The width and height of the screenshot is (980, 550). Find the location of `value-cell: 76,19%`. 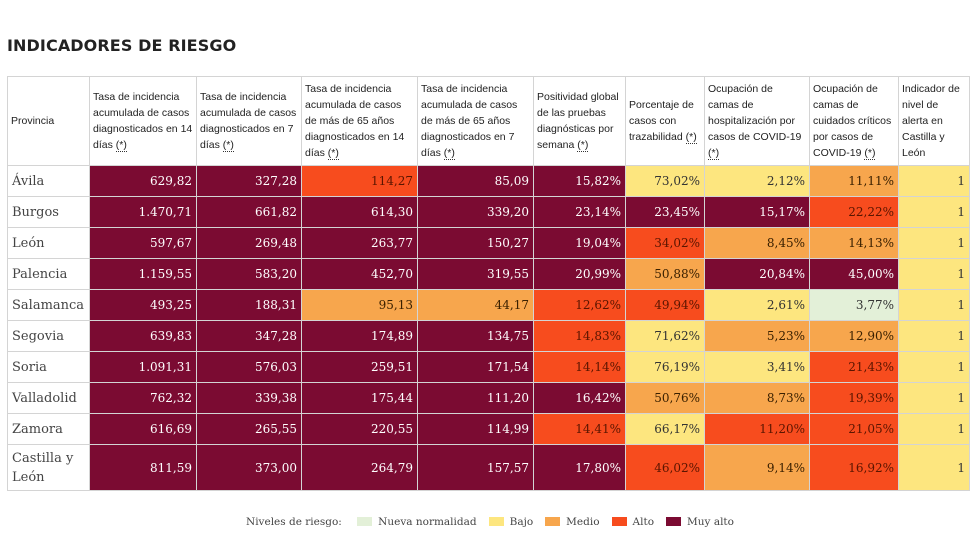

value-cell: 76,19% is located at coordinates (665, 367).